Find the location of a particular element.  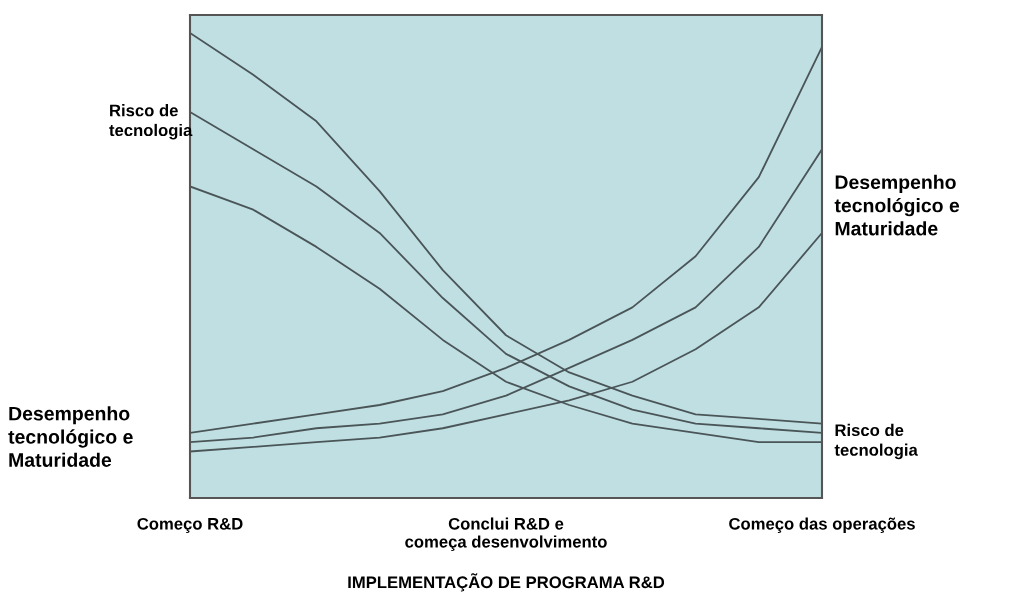

x-axis-title: IMPLEMENTAÇÃO DE PROGRAMA R&D is located at coordinates (506, 582).